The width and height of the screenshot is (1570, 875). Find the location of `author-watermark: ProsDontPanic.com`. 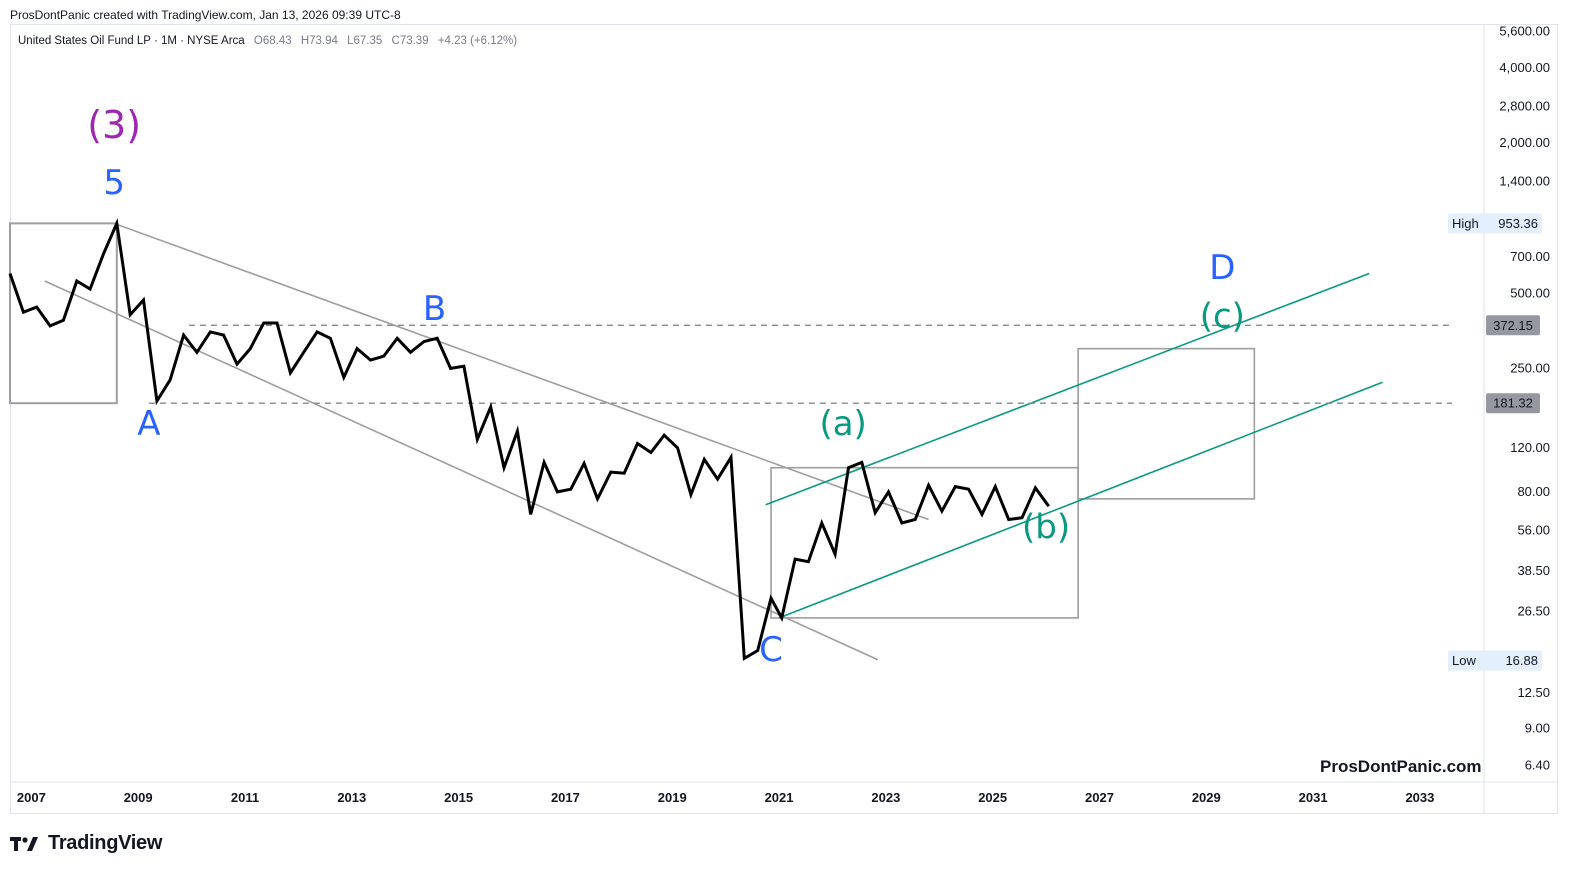

author-watermark: ProsDontPanic.com is located at coordinates (1401, 766).